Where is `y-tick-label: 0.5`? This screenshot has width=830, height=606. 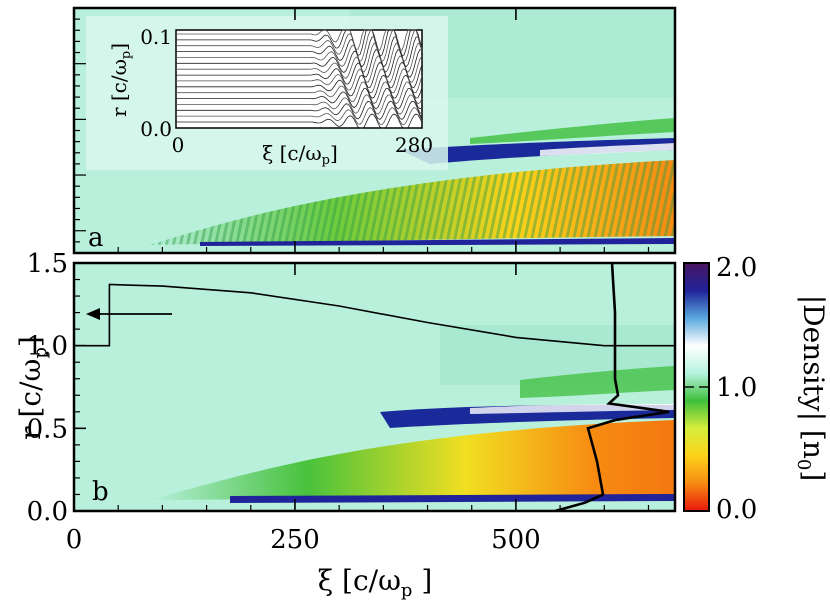 y-tick-label: 0.5 is located at coordinates (47, 429).